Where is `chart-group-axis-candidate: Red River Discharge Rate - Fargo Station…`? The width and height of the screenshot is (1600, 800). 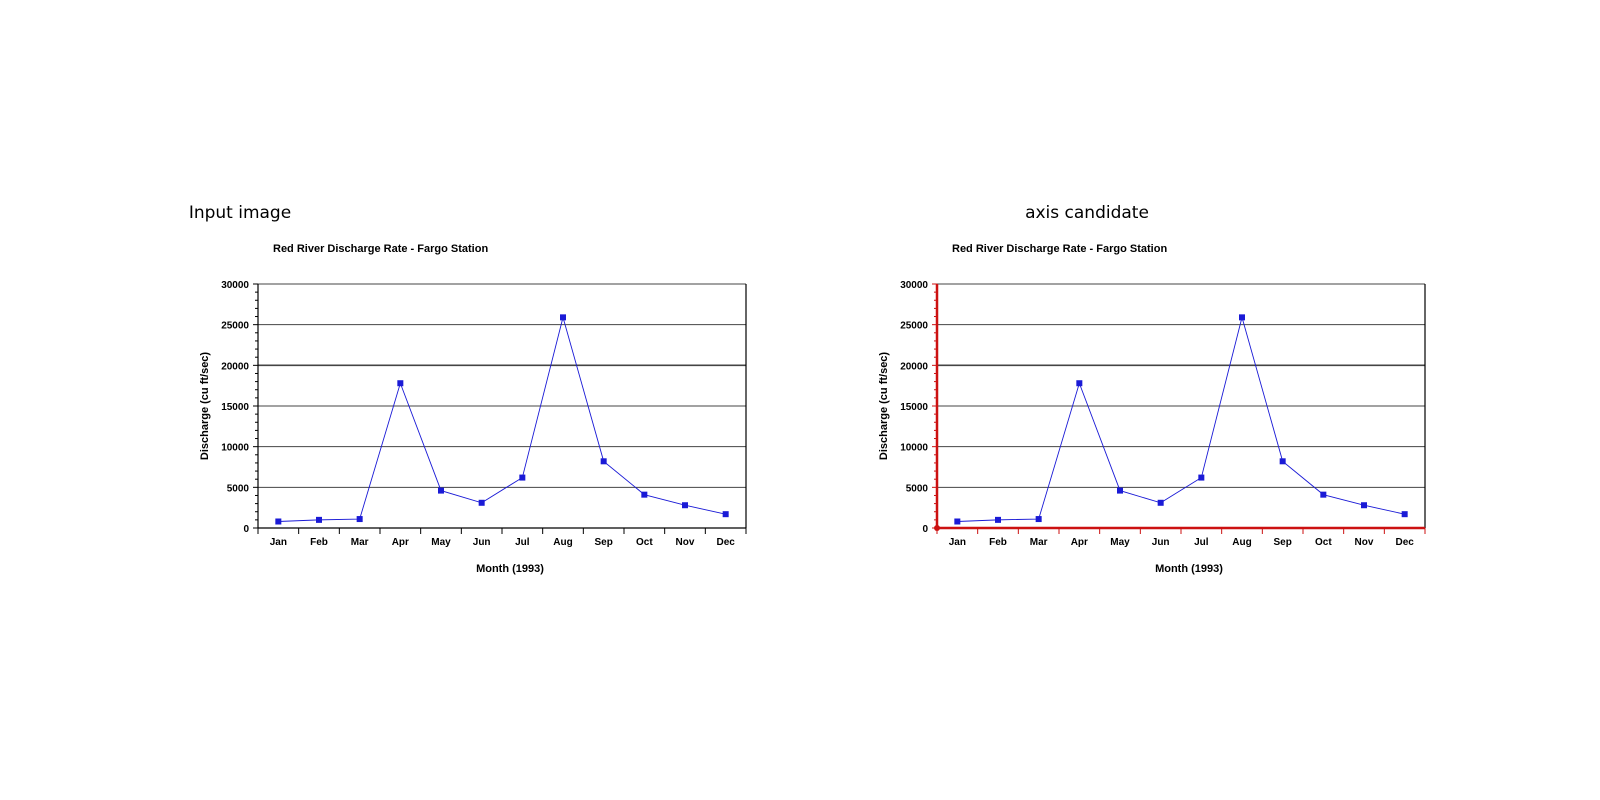 chart-group-axis-candidate: Red River Discharge Rate - Fargo Station… is located at coordinates (1152, 409).